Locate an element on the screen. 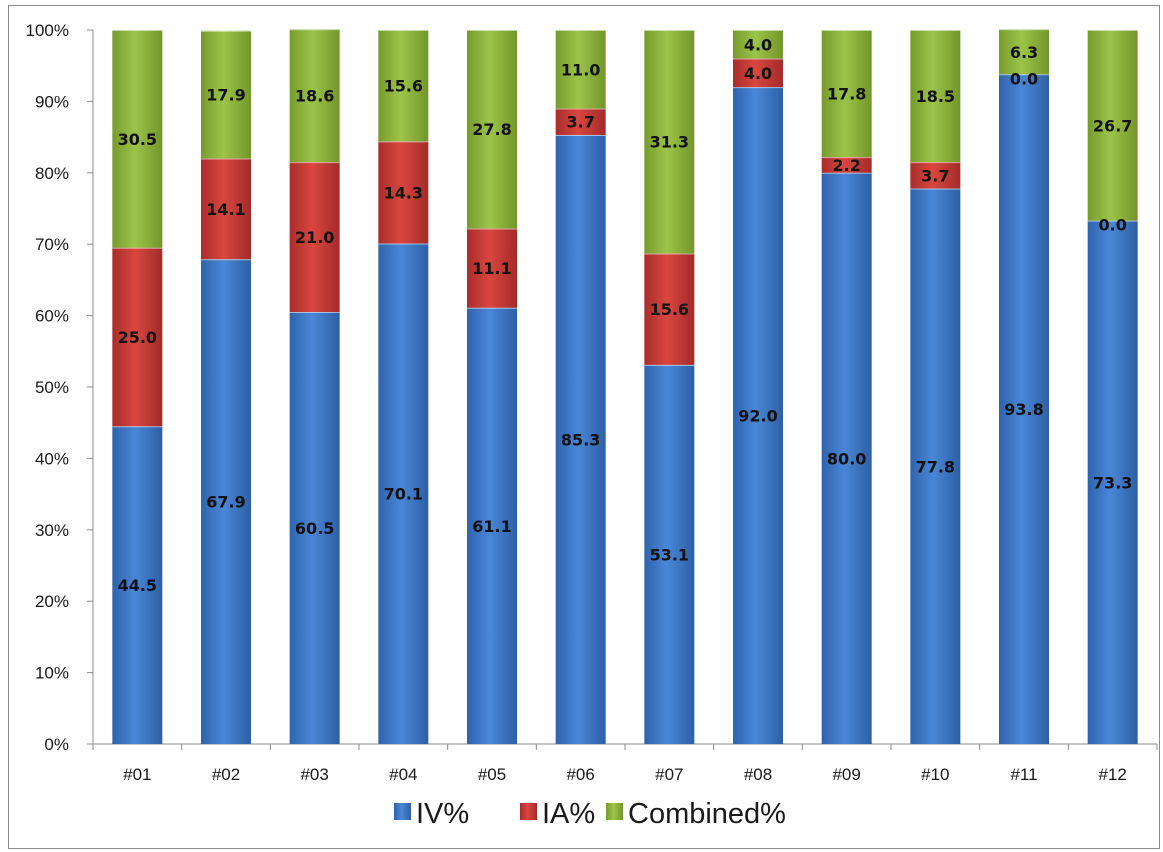 Image resolution: width=1163 pixels, height=852 pixels. data-label: 14.3 is located at coordinates (403, 192).